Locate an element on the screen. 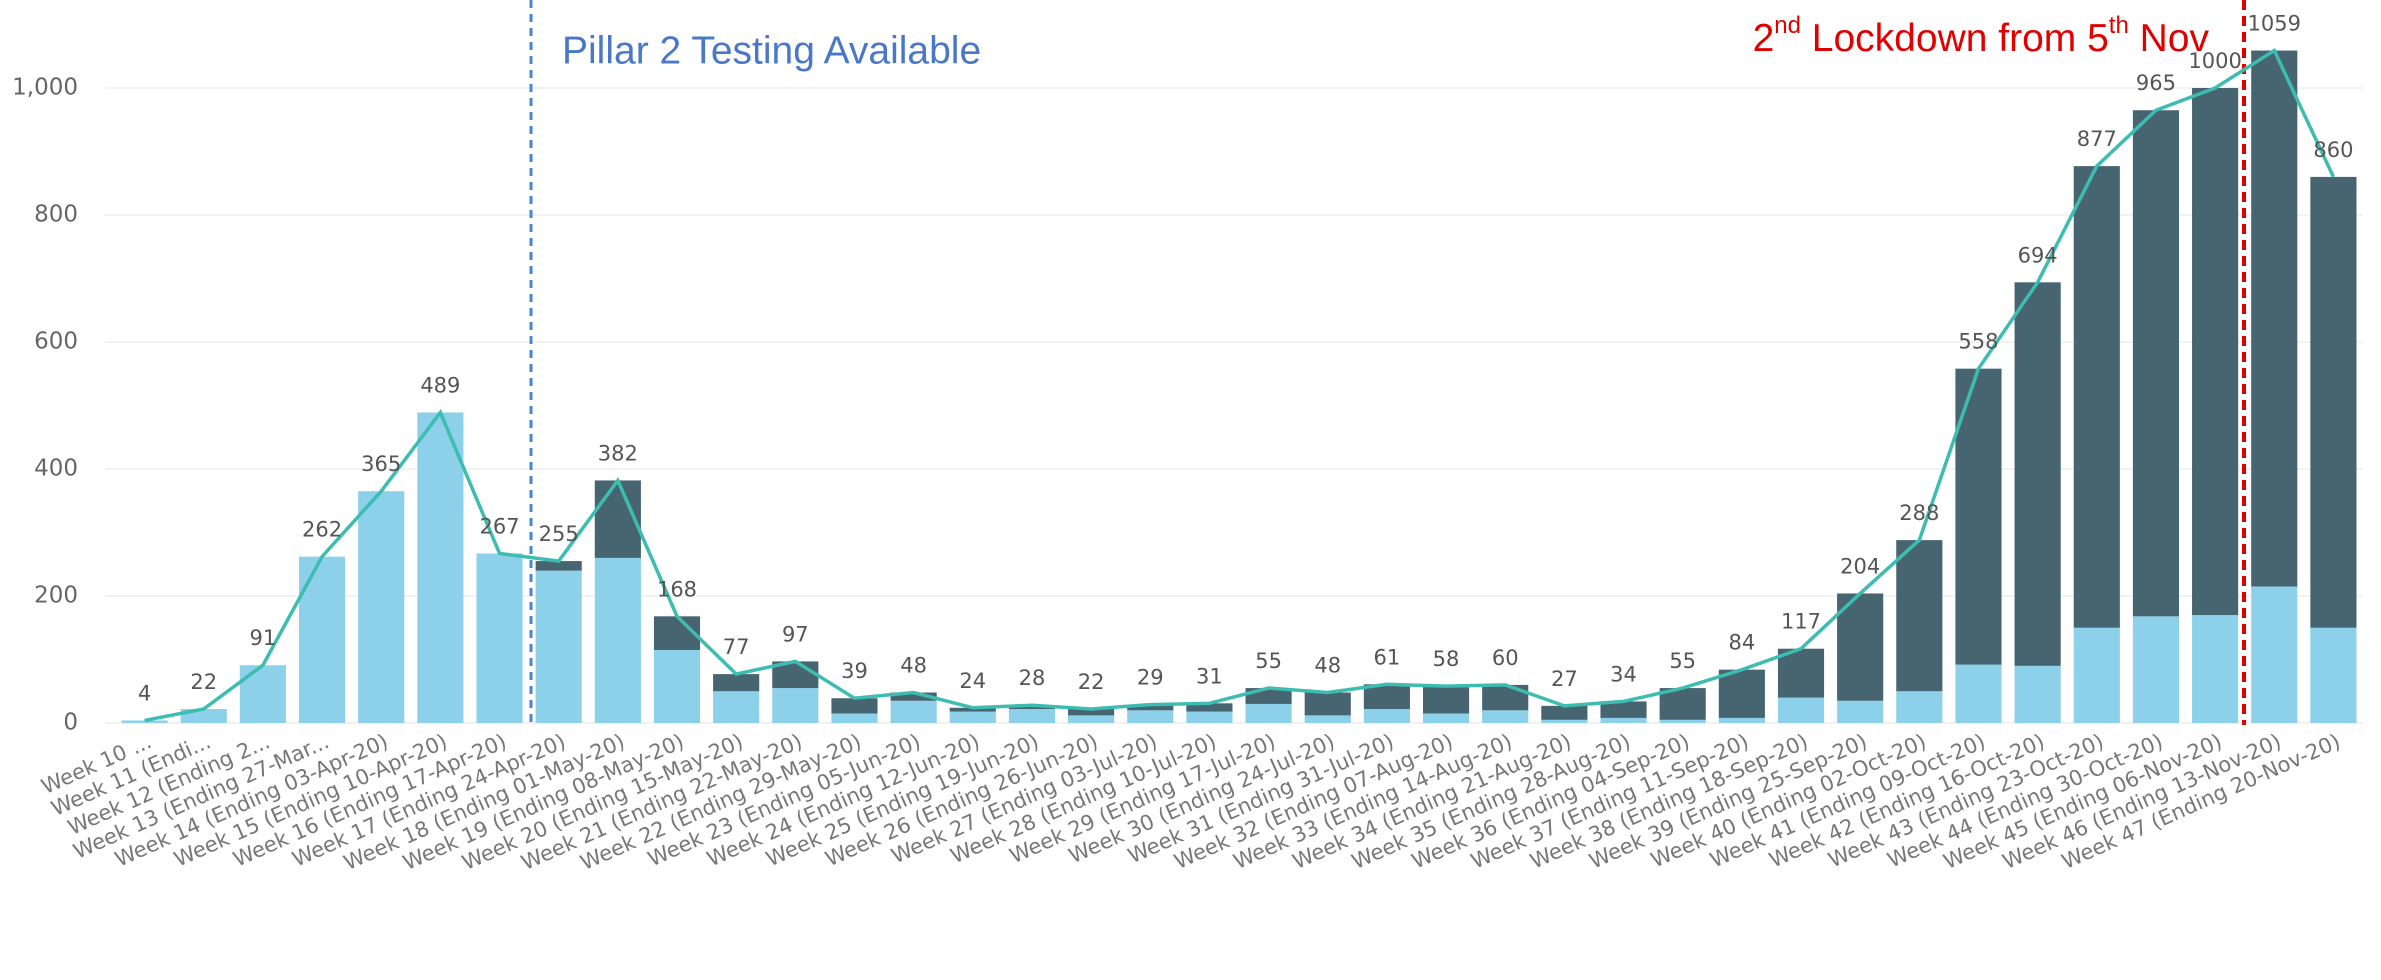 The width and height of the screenshot is (2381, 980). superscript: th is located at coordinates (2119, 25).